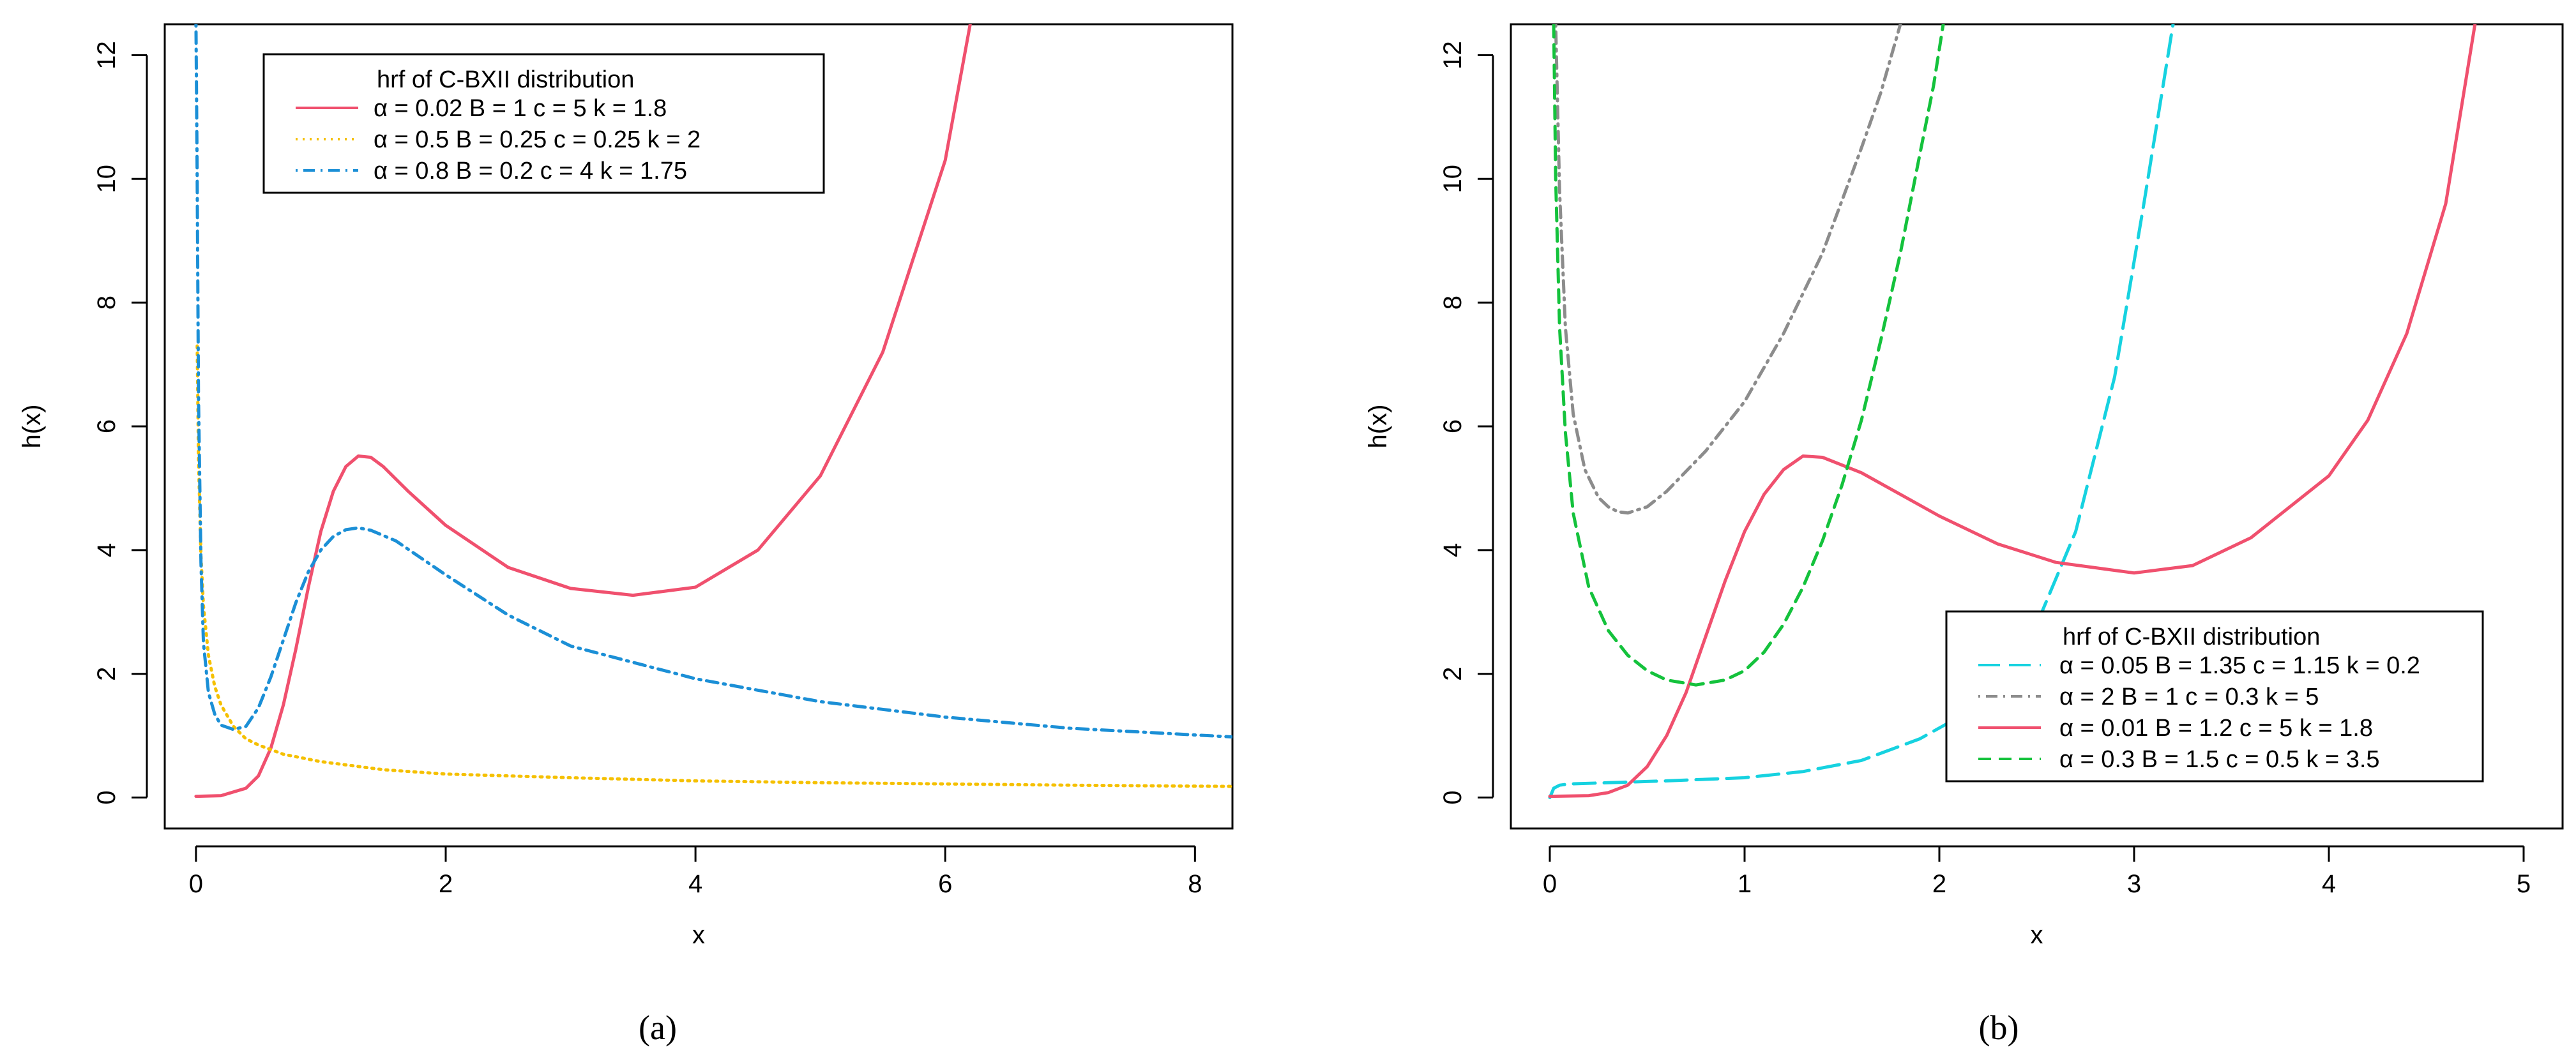 This screenshot has width=2576, height=1064. I want to click on panel-caption: (b), so click(1999, 1027).